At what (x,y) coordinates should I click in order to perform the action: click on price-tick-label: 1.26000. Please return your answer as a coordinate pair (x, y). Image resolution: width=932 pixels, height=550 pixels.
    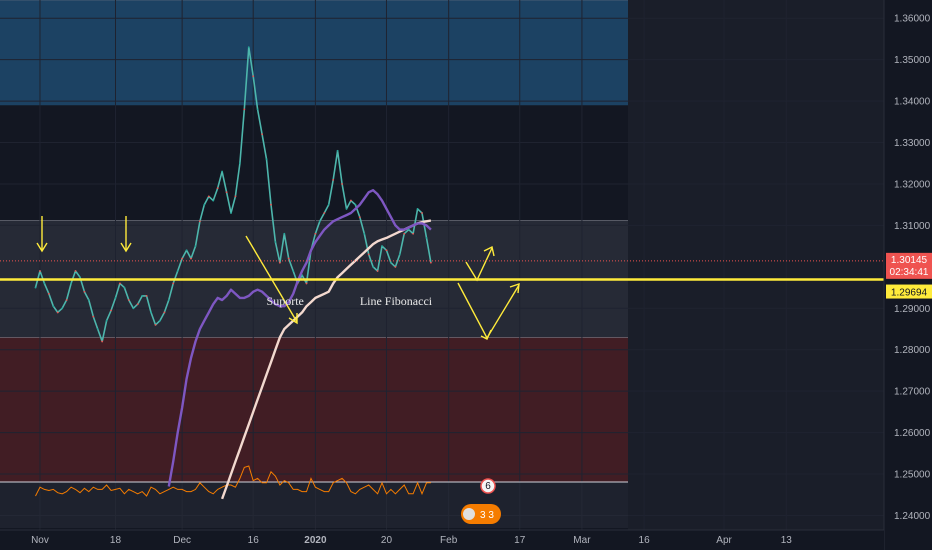
    Looking at the image, I should click on (912, 433).